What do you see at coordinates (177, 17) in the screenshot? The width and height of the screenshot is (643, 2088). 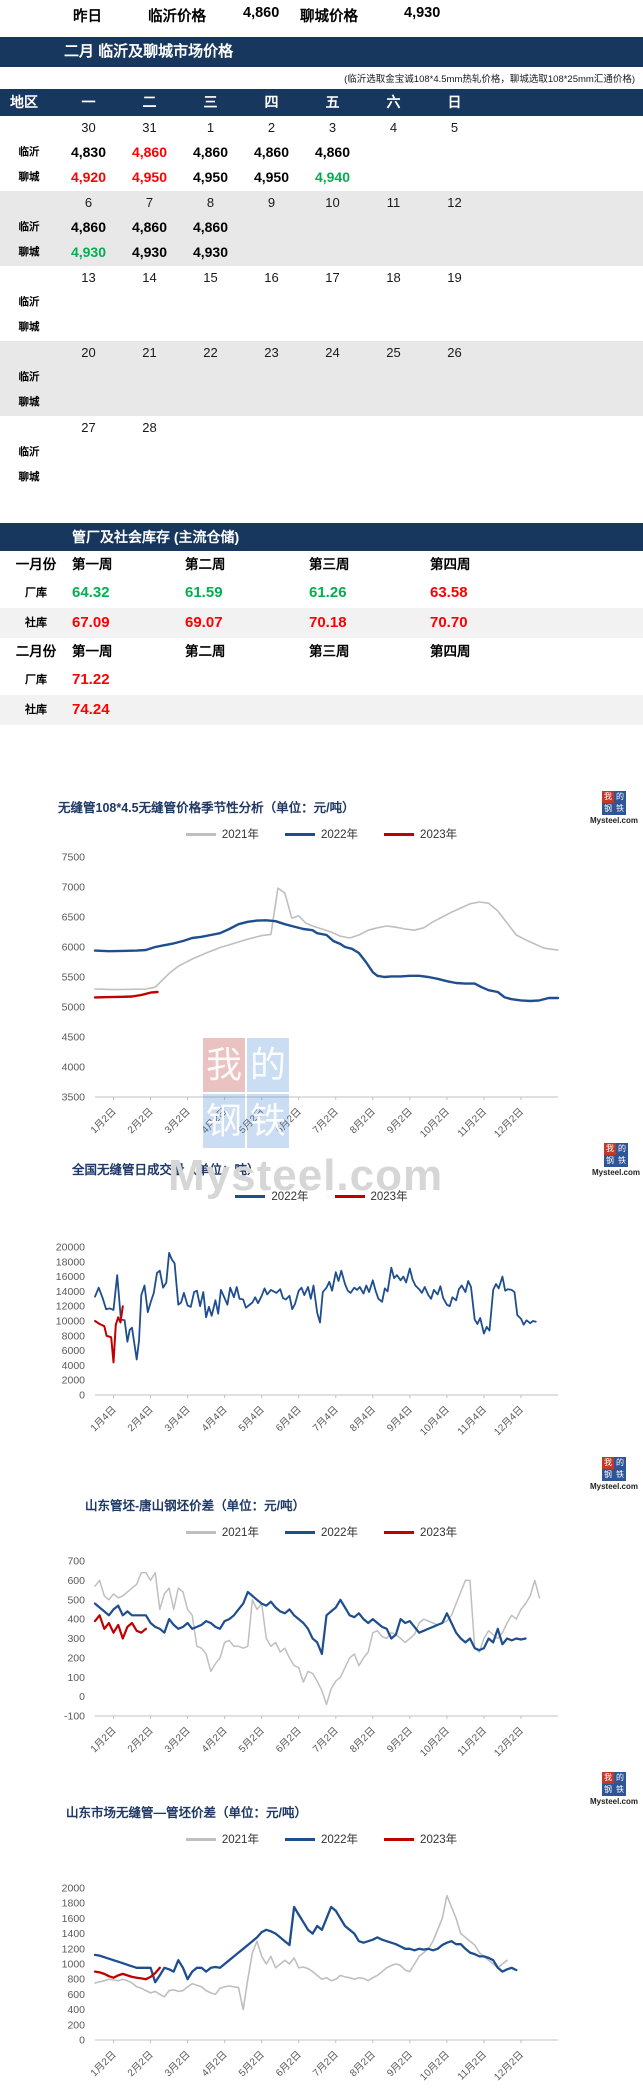 I see `linyi-price-label: 临沂价格` at bounding box center [177, 17].